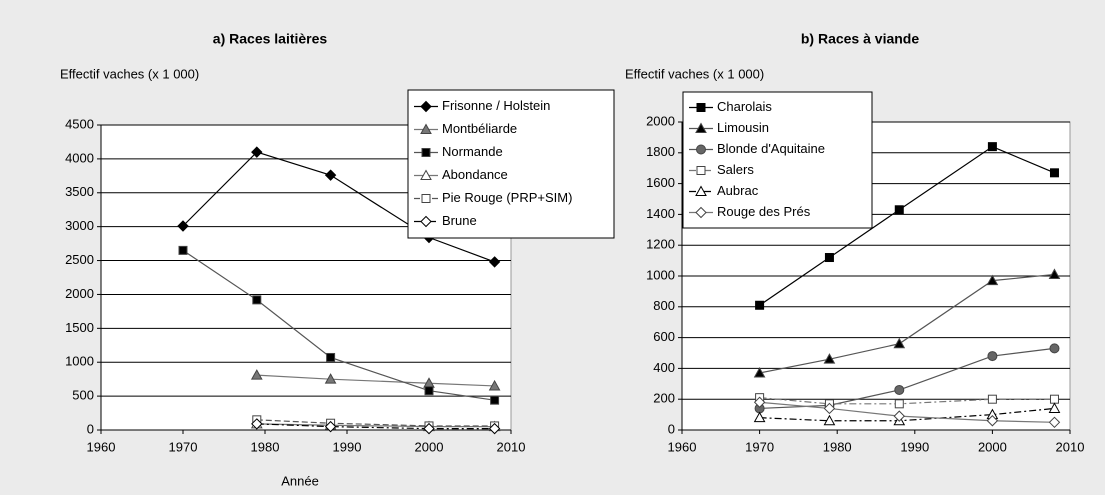  I want to click on y-tick-label: 600, so click(664, 336).